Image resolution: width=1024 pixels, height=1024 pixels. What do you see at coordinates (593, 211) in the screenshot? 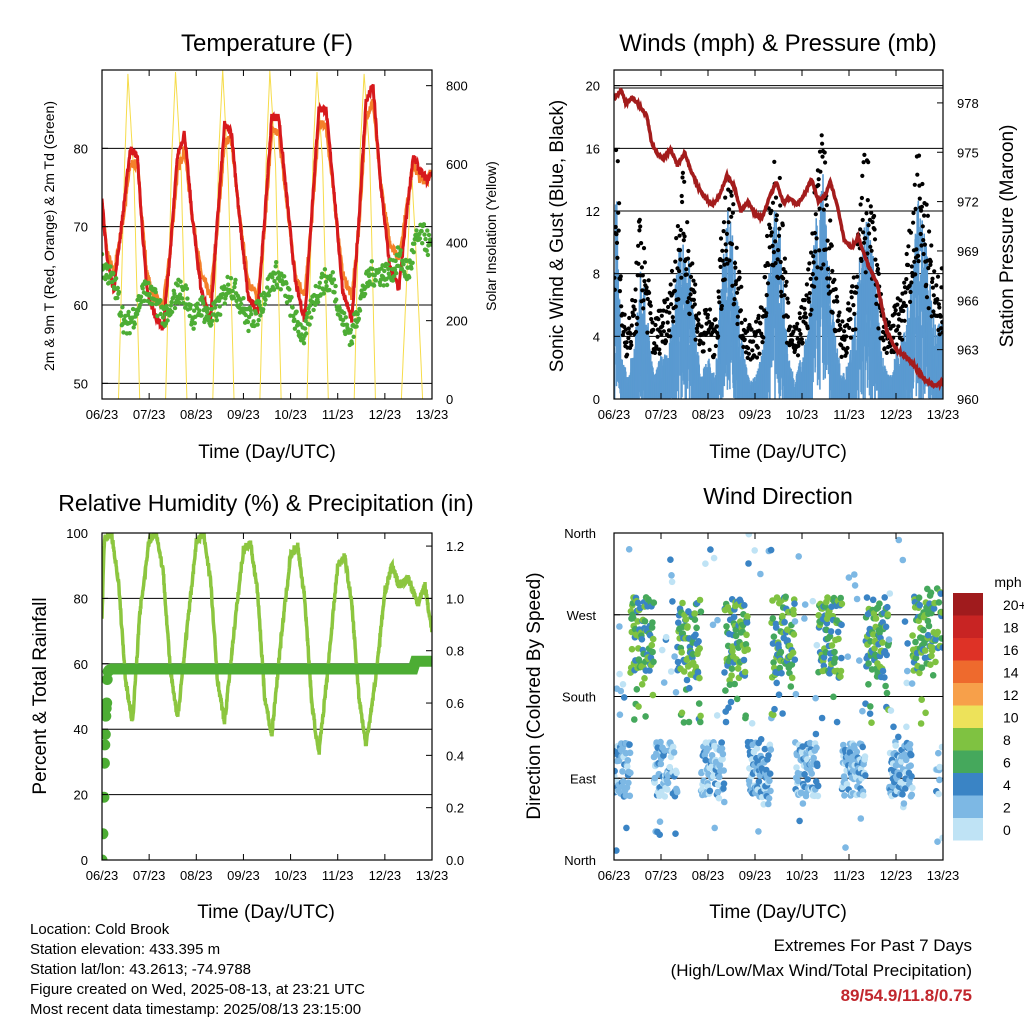
I see `y-tick-label: 12` at bounding box center [593, 211].